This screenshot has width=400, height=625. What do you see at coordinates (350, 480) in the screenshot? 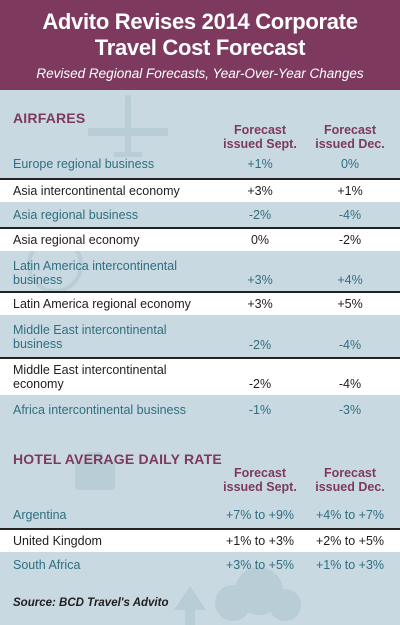
I see `hotel-col-dec-header: Forecast issued Dec.` at bounding box center [350, 480].